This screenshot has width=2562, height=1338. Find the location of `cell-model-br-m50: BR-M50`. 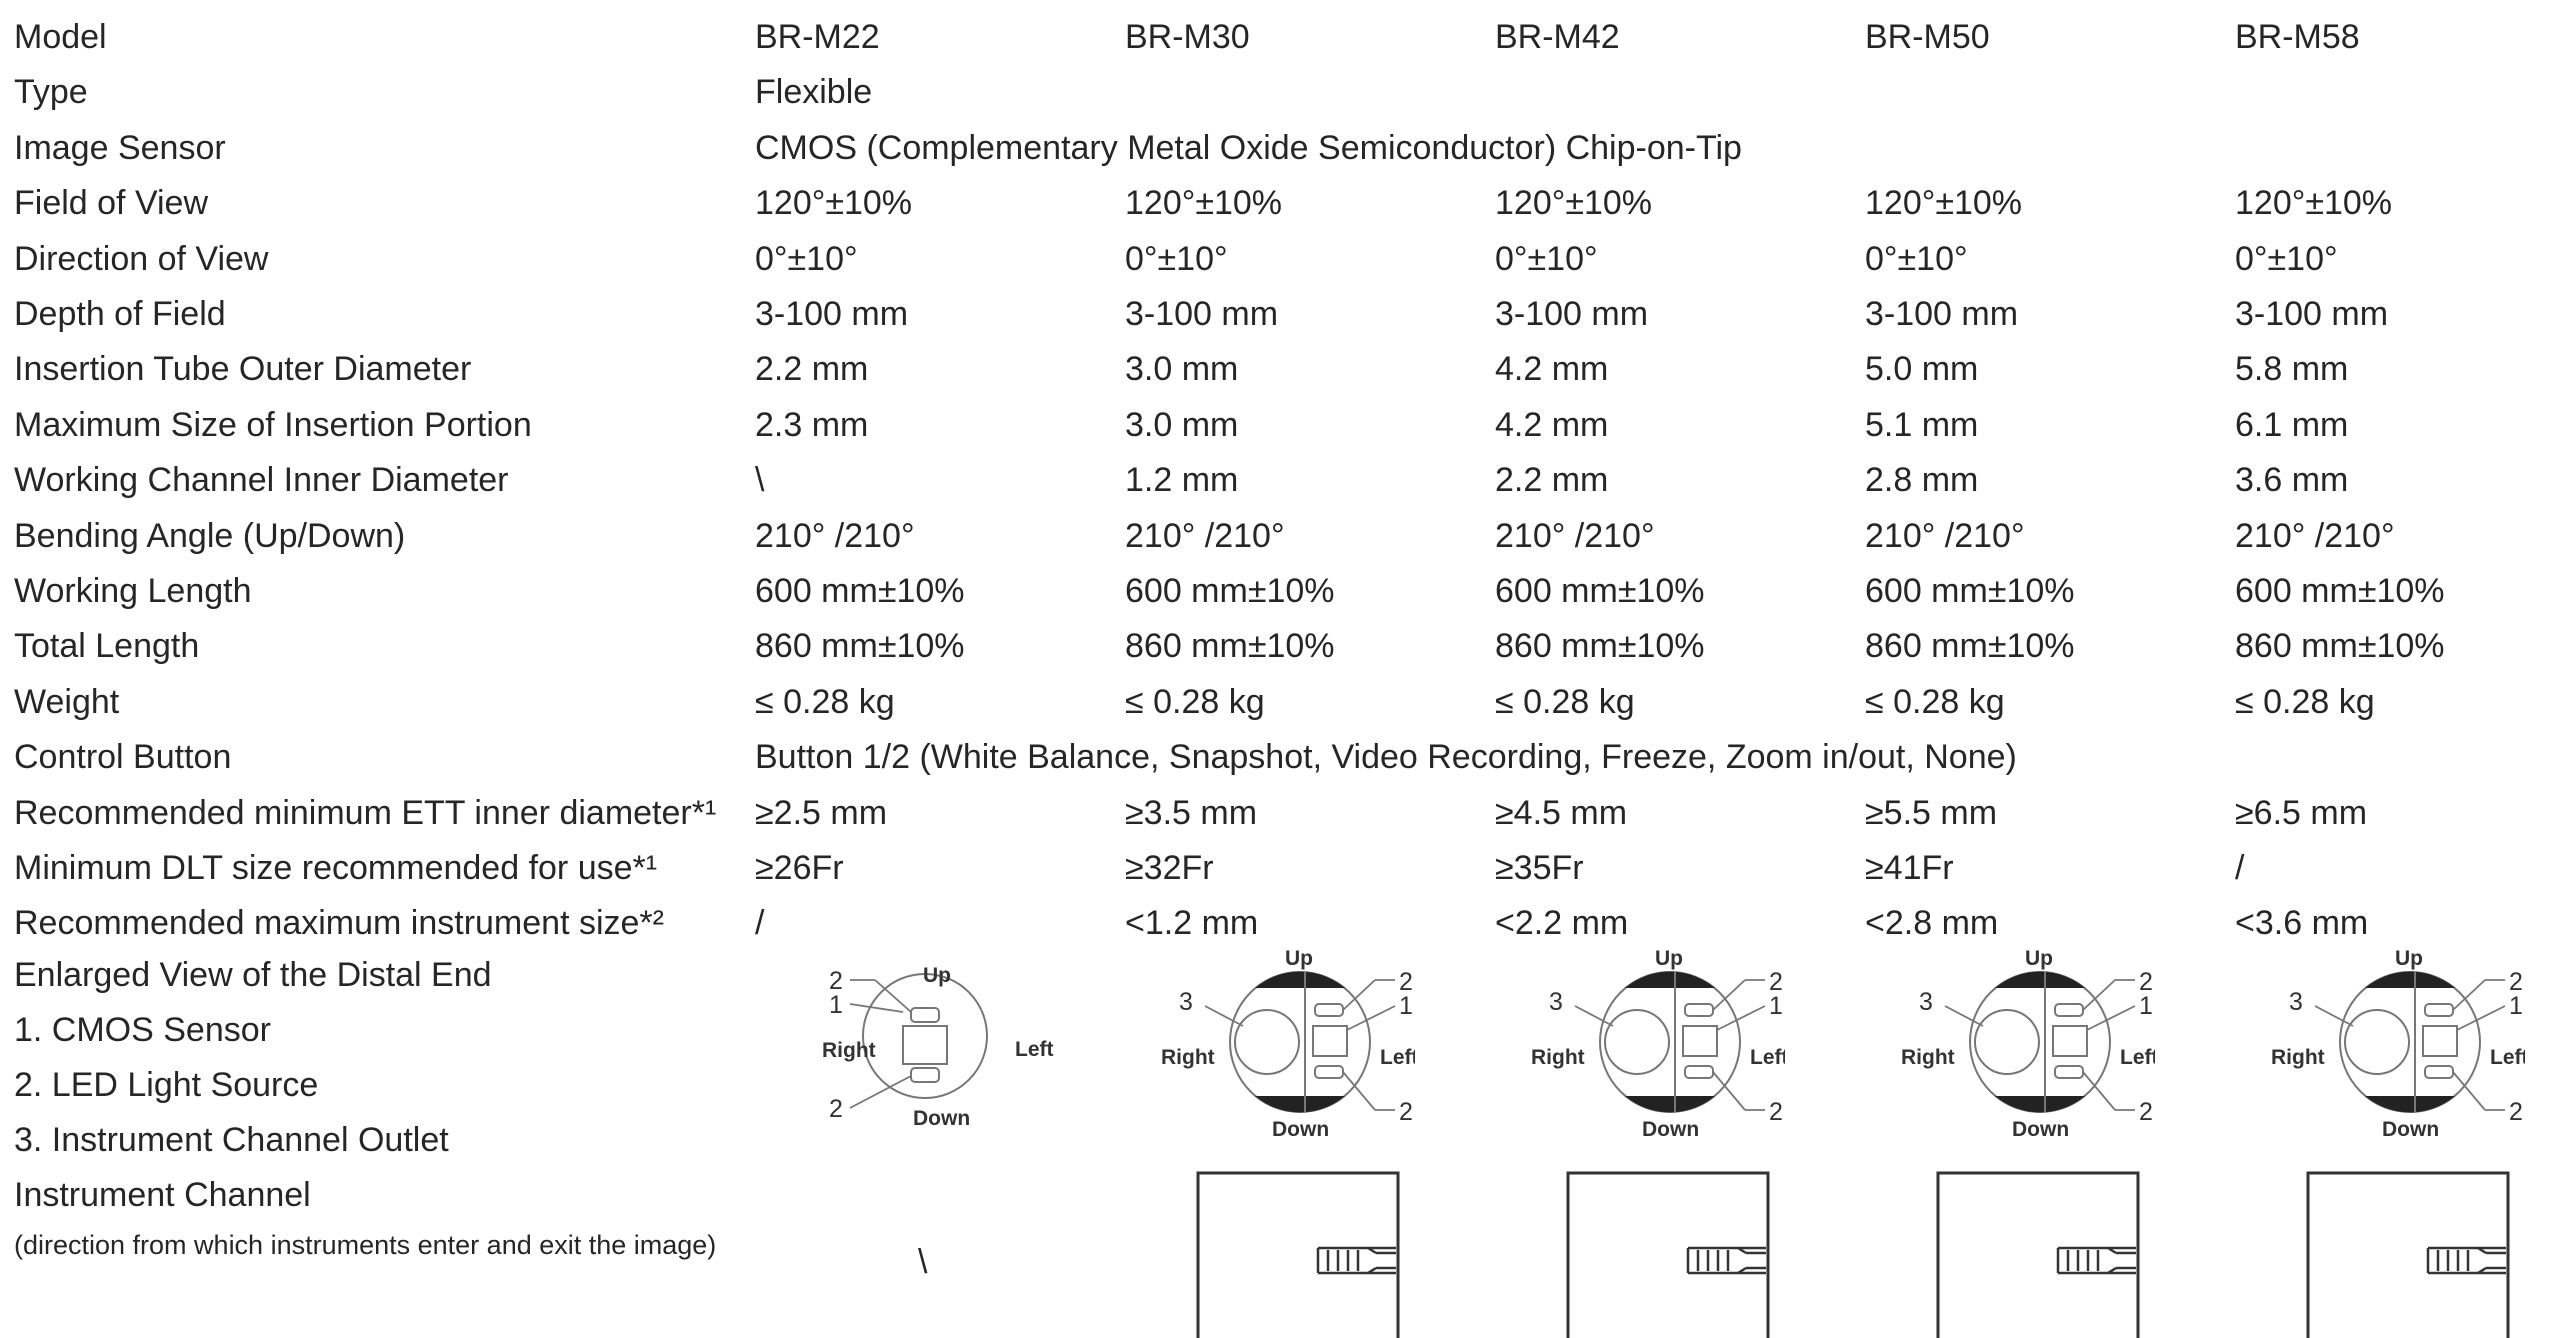

cell-model-br-m50: BR-M50 is located at coordinates (1927, 37).